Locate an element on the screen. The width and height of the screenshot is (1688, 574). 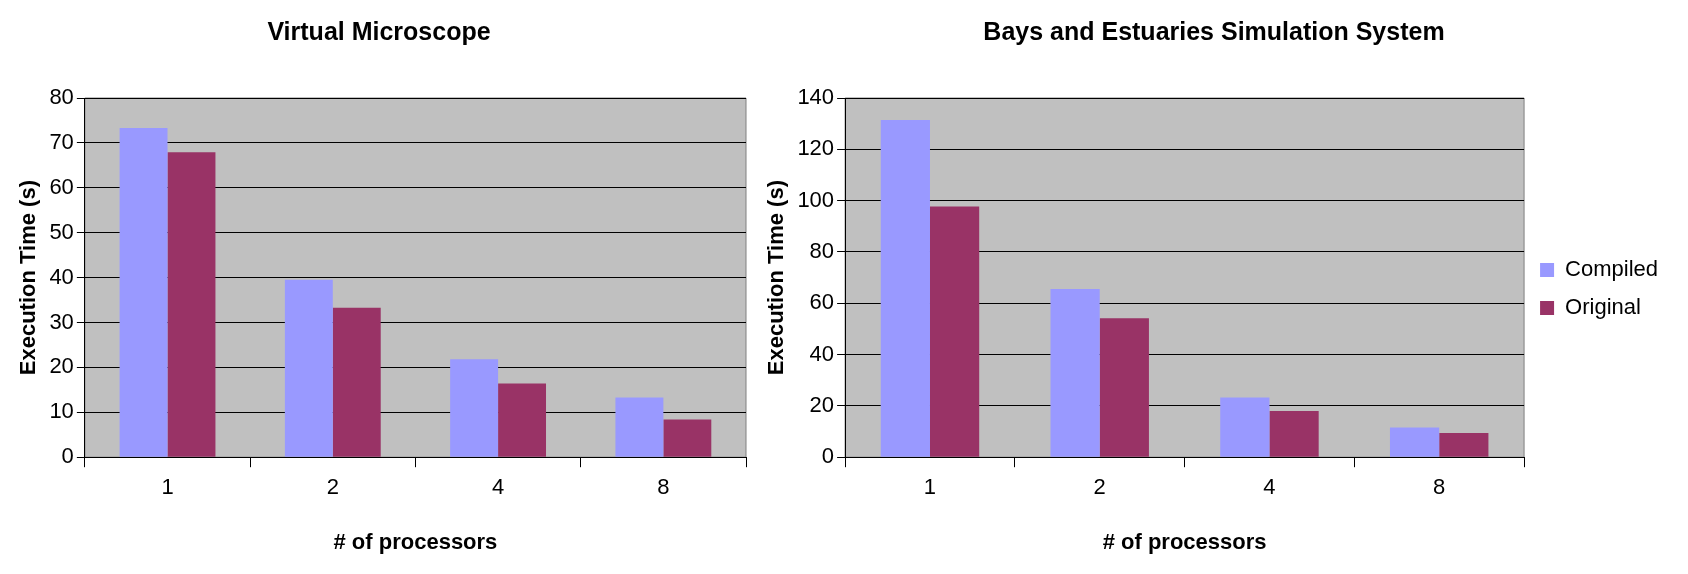
y-tick-label: 30 is located at coordinates (61, 321).